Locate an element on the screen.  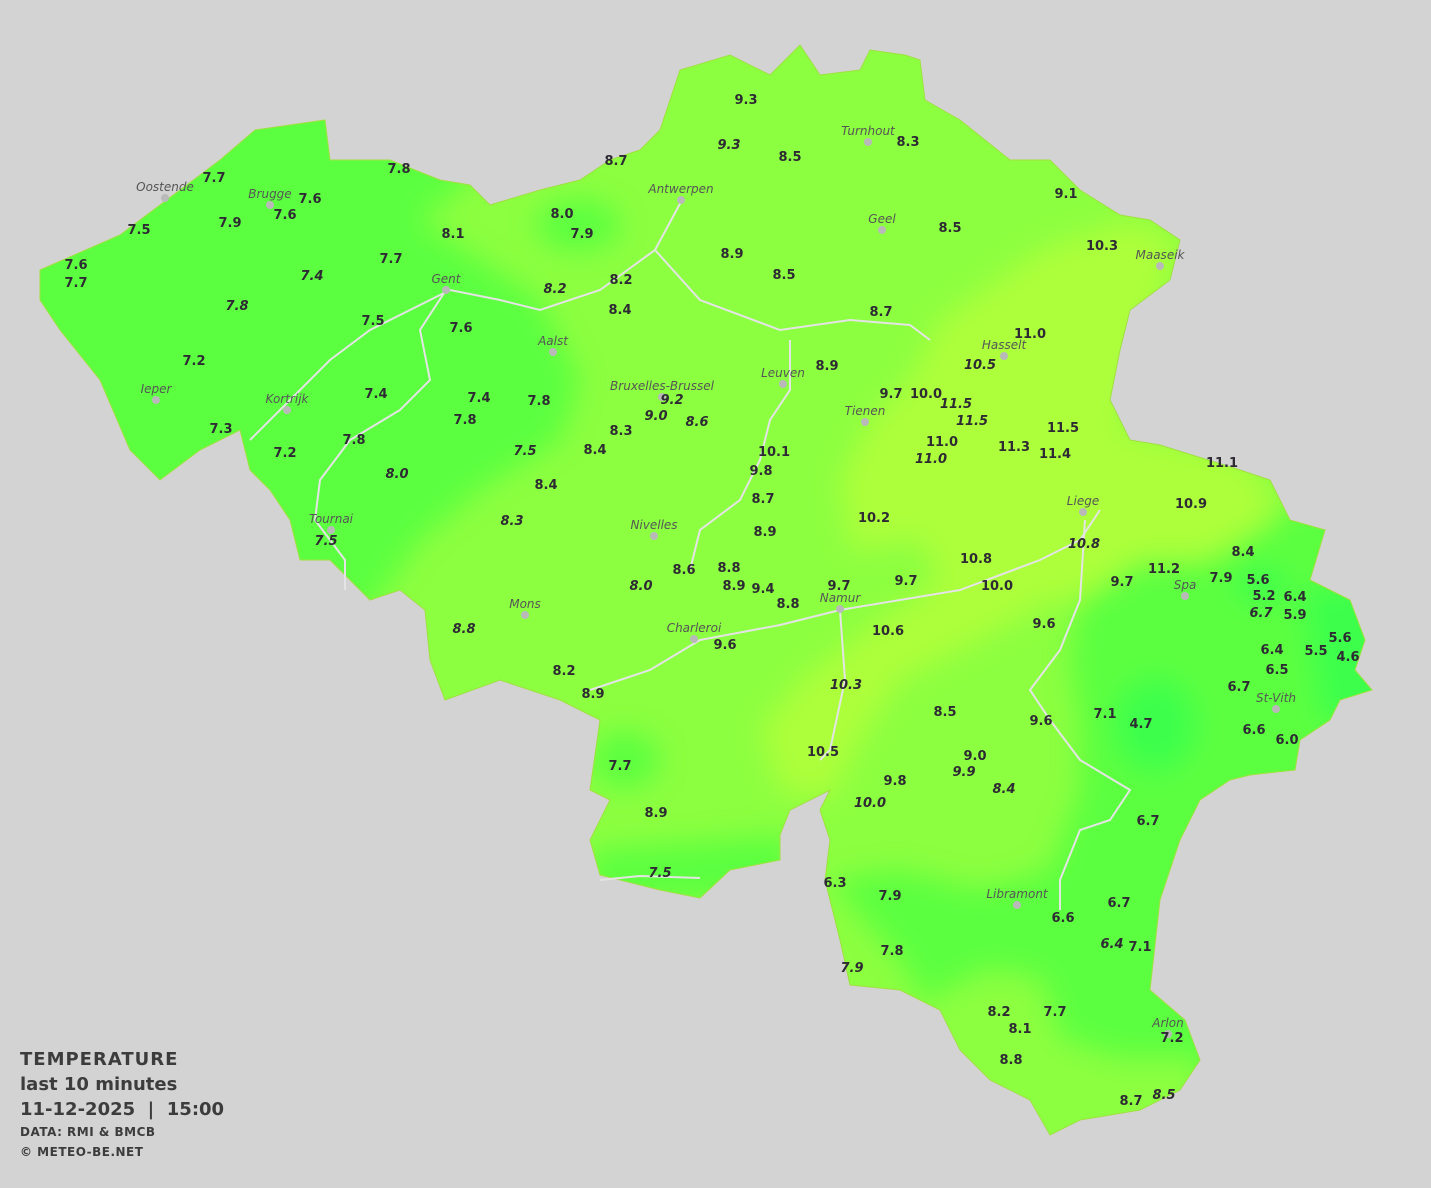
temperature-value: 9.3 is located at coordinates (728, 145).